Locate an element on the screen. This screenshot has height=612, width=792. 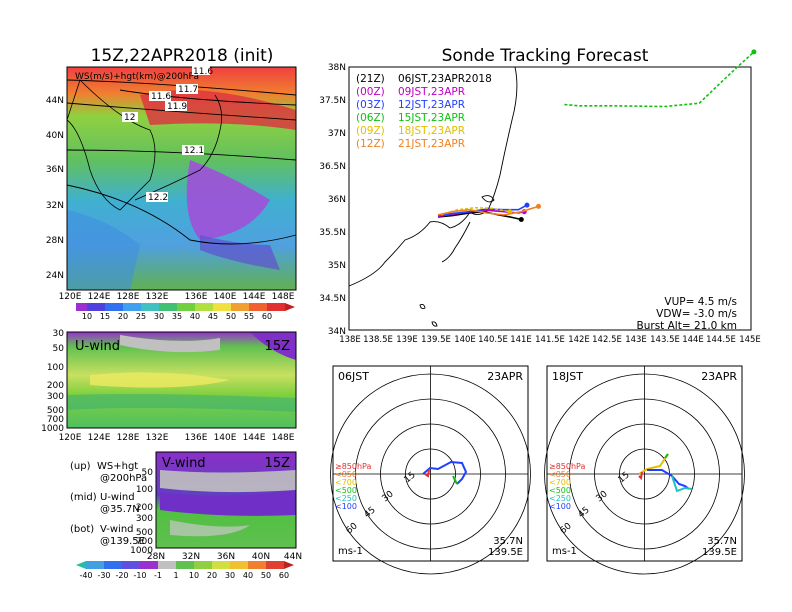
lat-tick: 37N is located at coordinates (337, 134).